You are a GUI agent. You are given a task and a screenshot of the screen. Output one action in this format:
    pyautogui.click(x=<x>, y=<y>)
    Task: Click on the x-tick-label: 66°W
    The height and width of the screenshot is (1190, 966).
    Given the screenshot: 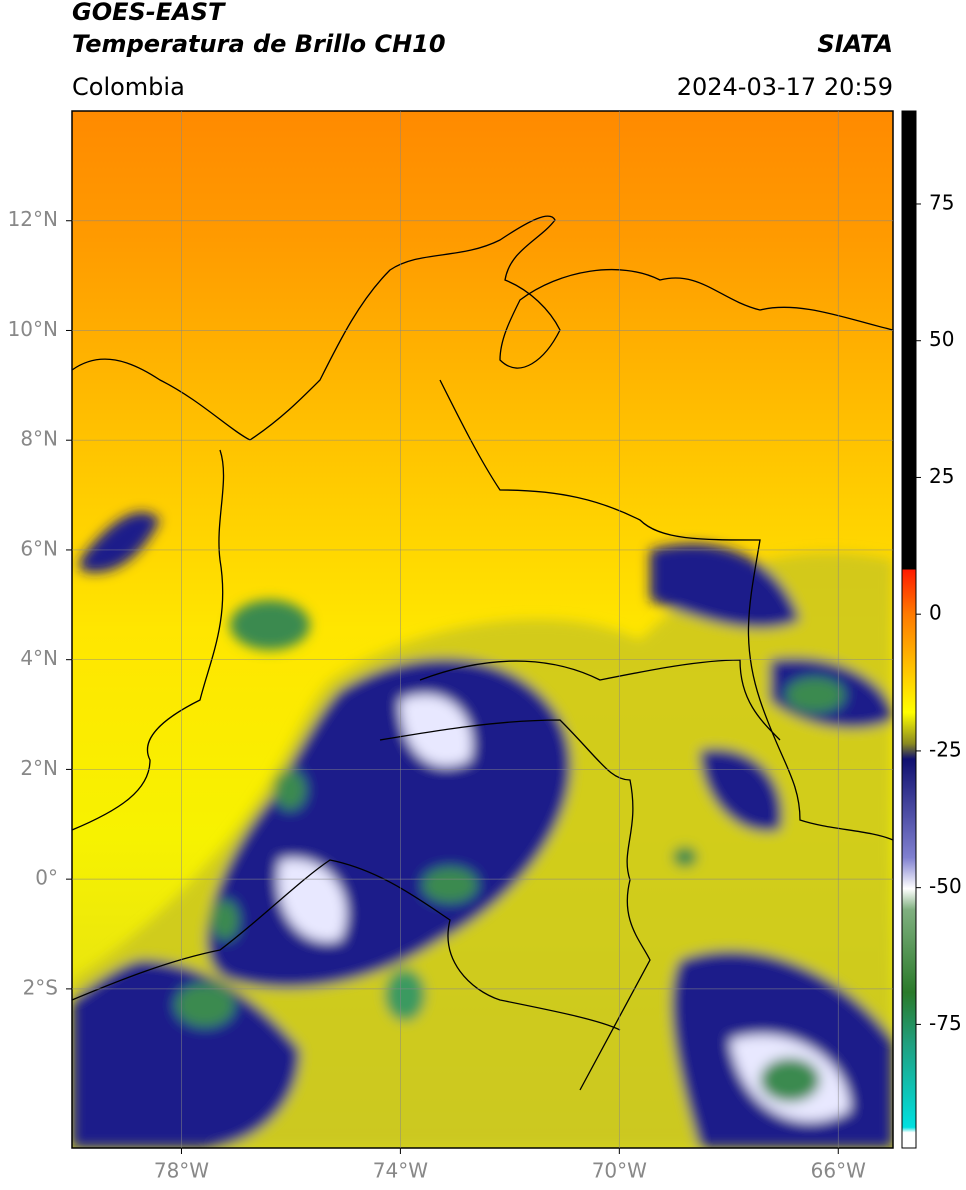 What is the action you would take?
    pyautogui.click(x=838, y=1171)
    